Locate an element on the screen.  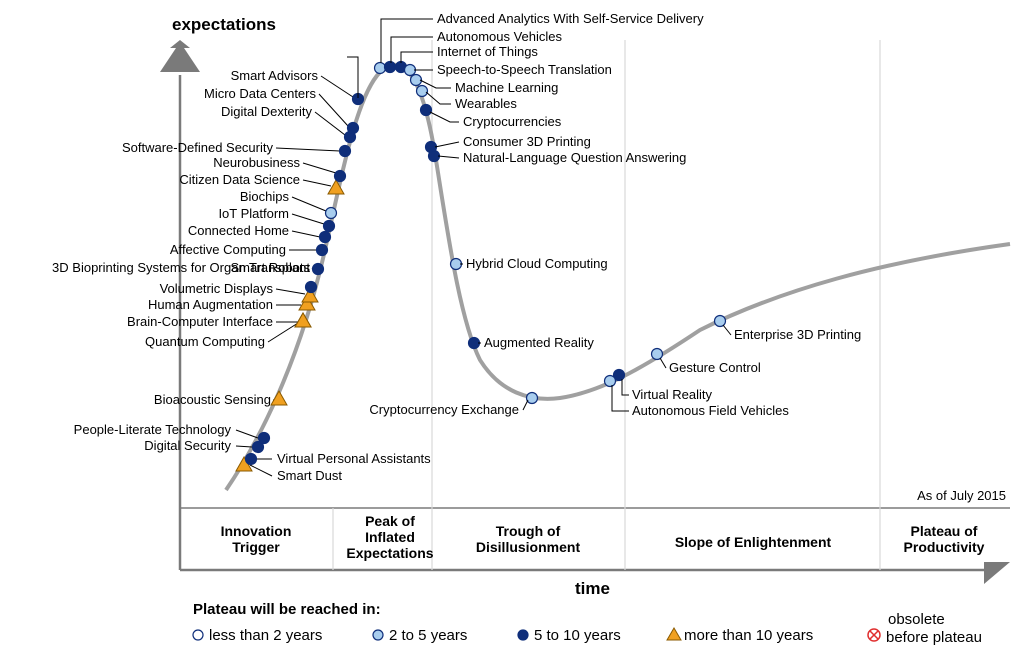
tech-hybrid-cloud-computing: Hybrid Cloud Computing is located at coordinates (522, 213).